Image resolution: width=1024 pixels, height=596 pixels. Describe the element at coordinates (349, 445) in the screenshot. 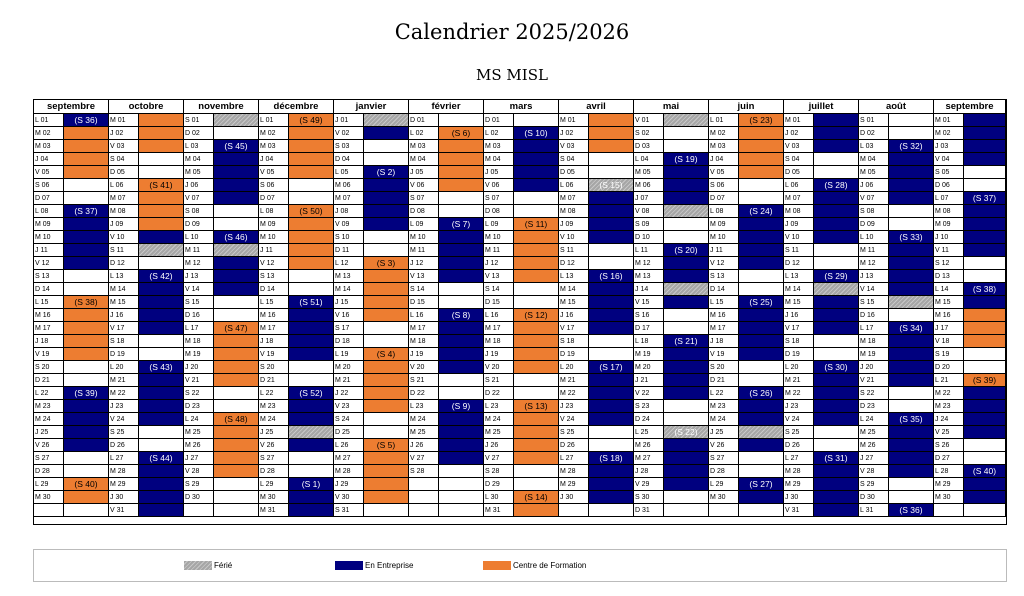

I see `day-label: L 26` at that location.